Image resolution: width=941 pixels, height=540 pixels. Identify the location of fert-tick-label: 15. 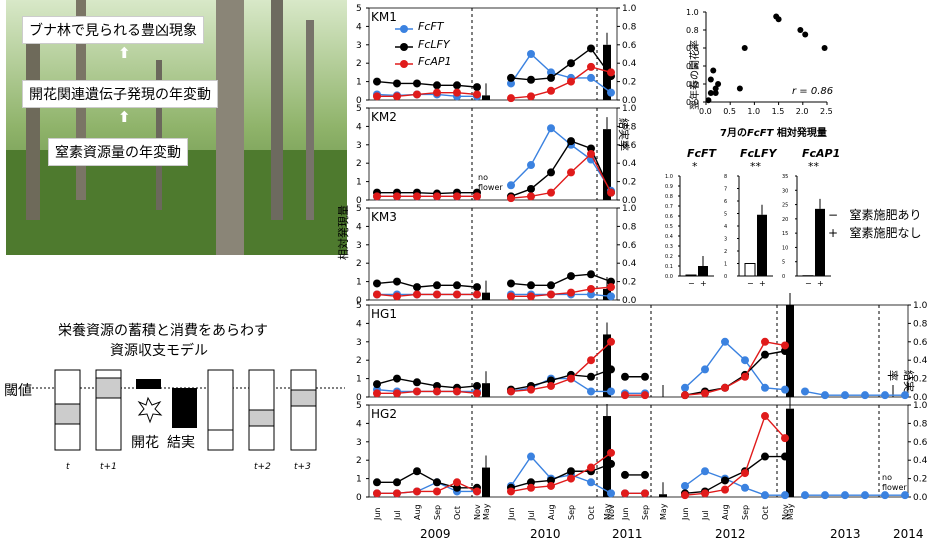
(785, 234).